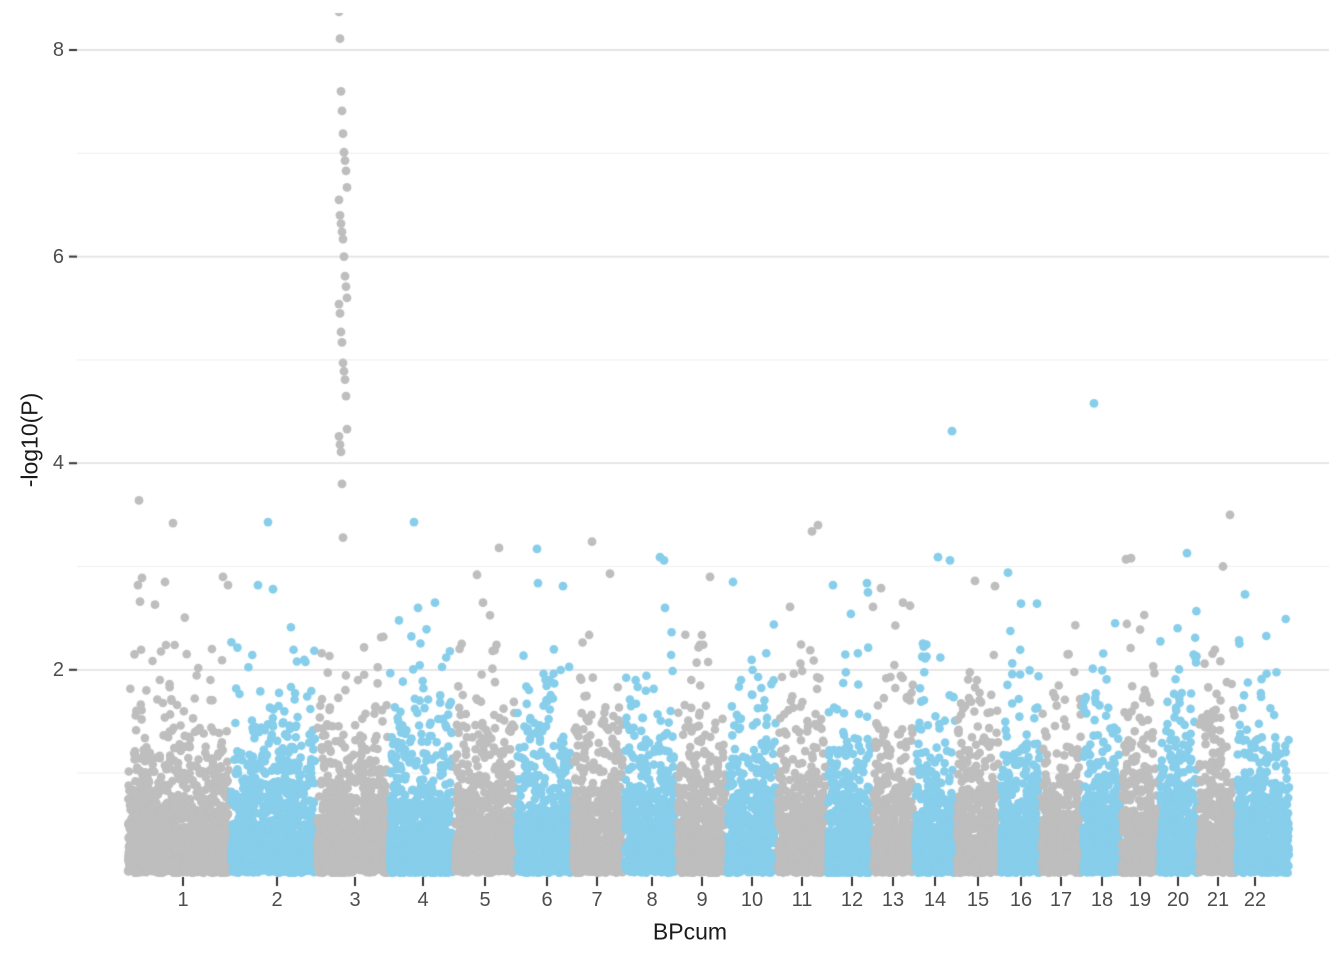 The height and width of the screenshot is (960, 1344). Describe the element at coordinates (58, 50) in the screenshot. I see `y-tick-label-8: 8` at that location.